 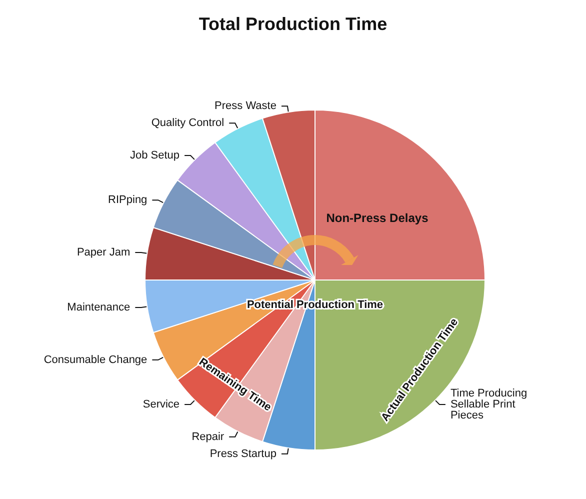 What do you see at coordinates (243, 454) in the screenshot?
I see `slice-label: Press Startup` at bounding box center [243, 454].